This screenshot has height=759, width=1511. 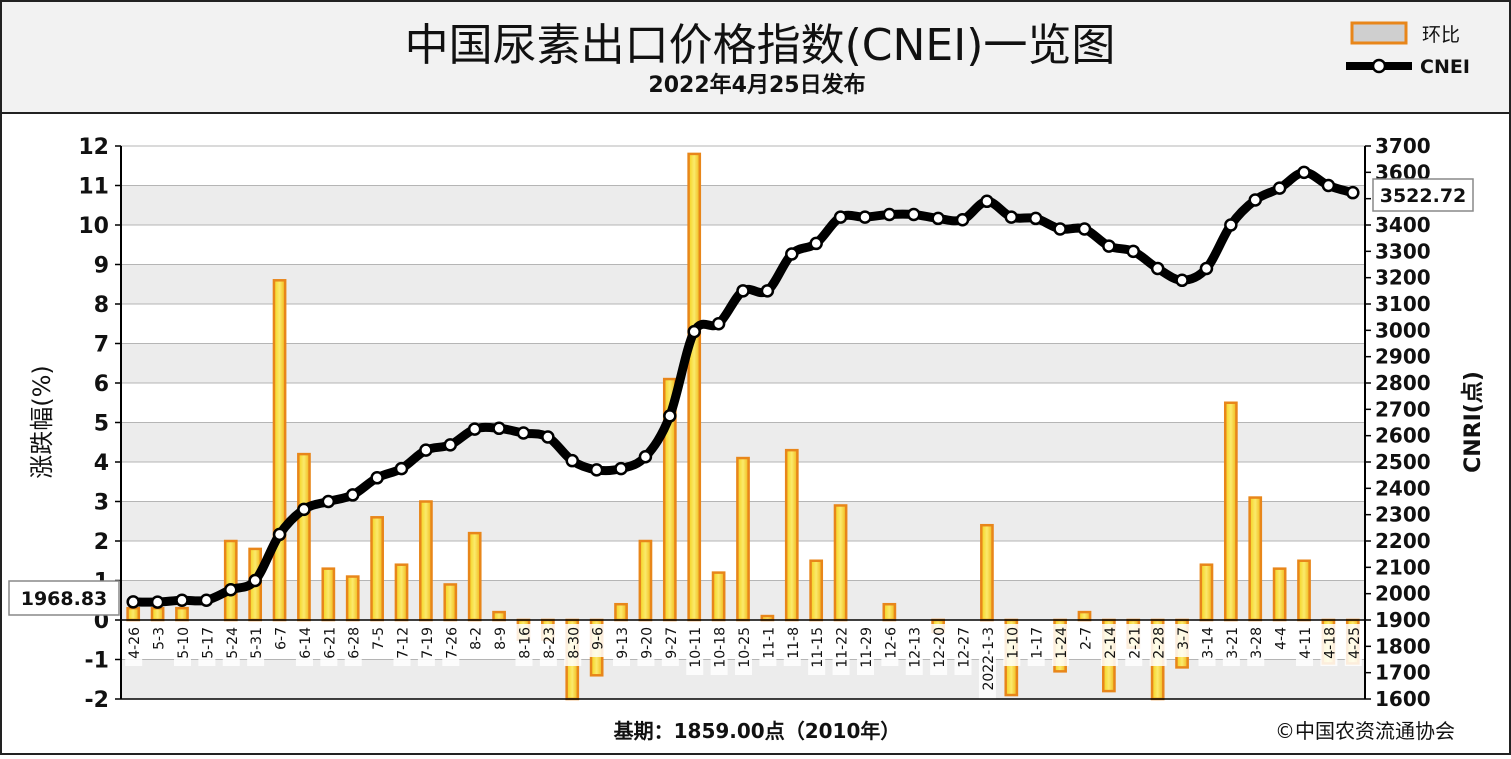 What do you see at coordinates (1085, 640) in the screenshot?
I see `x-tick-group: 2-7` at bounding box center [1085, 640].